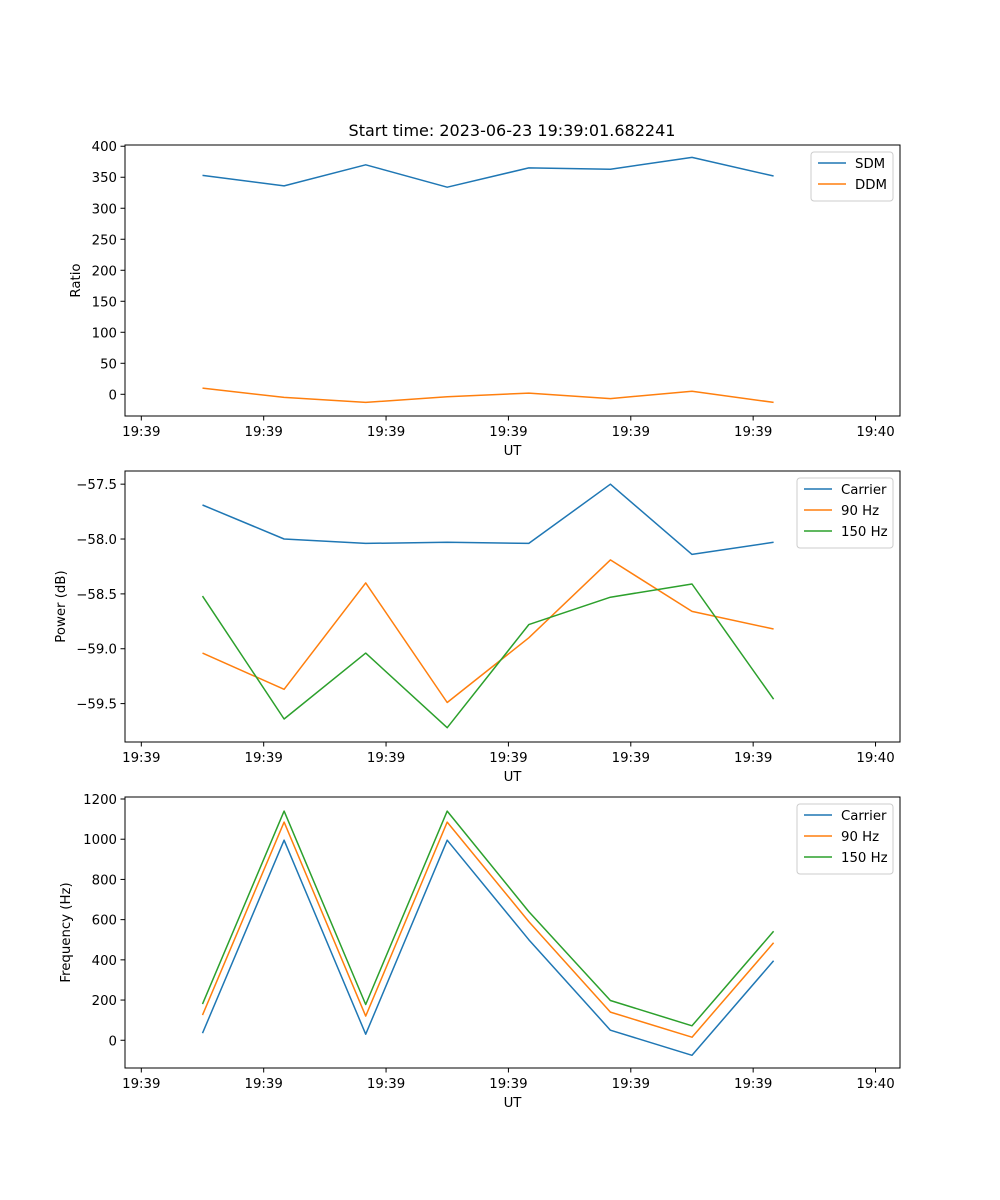 This screenshot has height=1200, width=1000. What do you see at coordinates (96, 595) in the screenshot?
I see `y-tick-label: −58.5` at bounding box center [96, 595].